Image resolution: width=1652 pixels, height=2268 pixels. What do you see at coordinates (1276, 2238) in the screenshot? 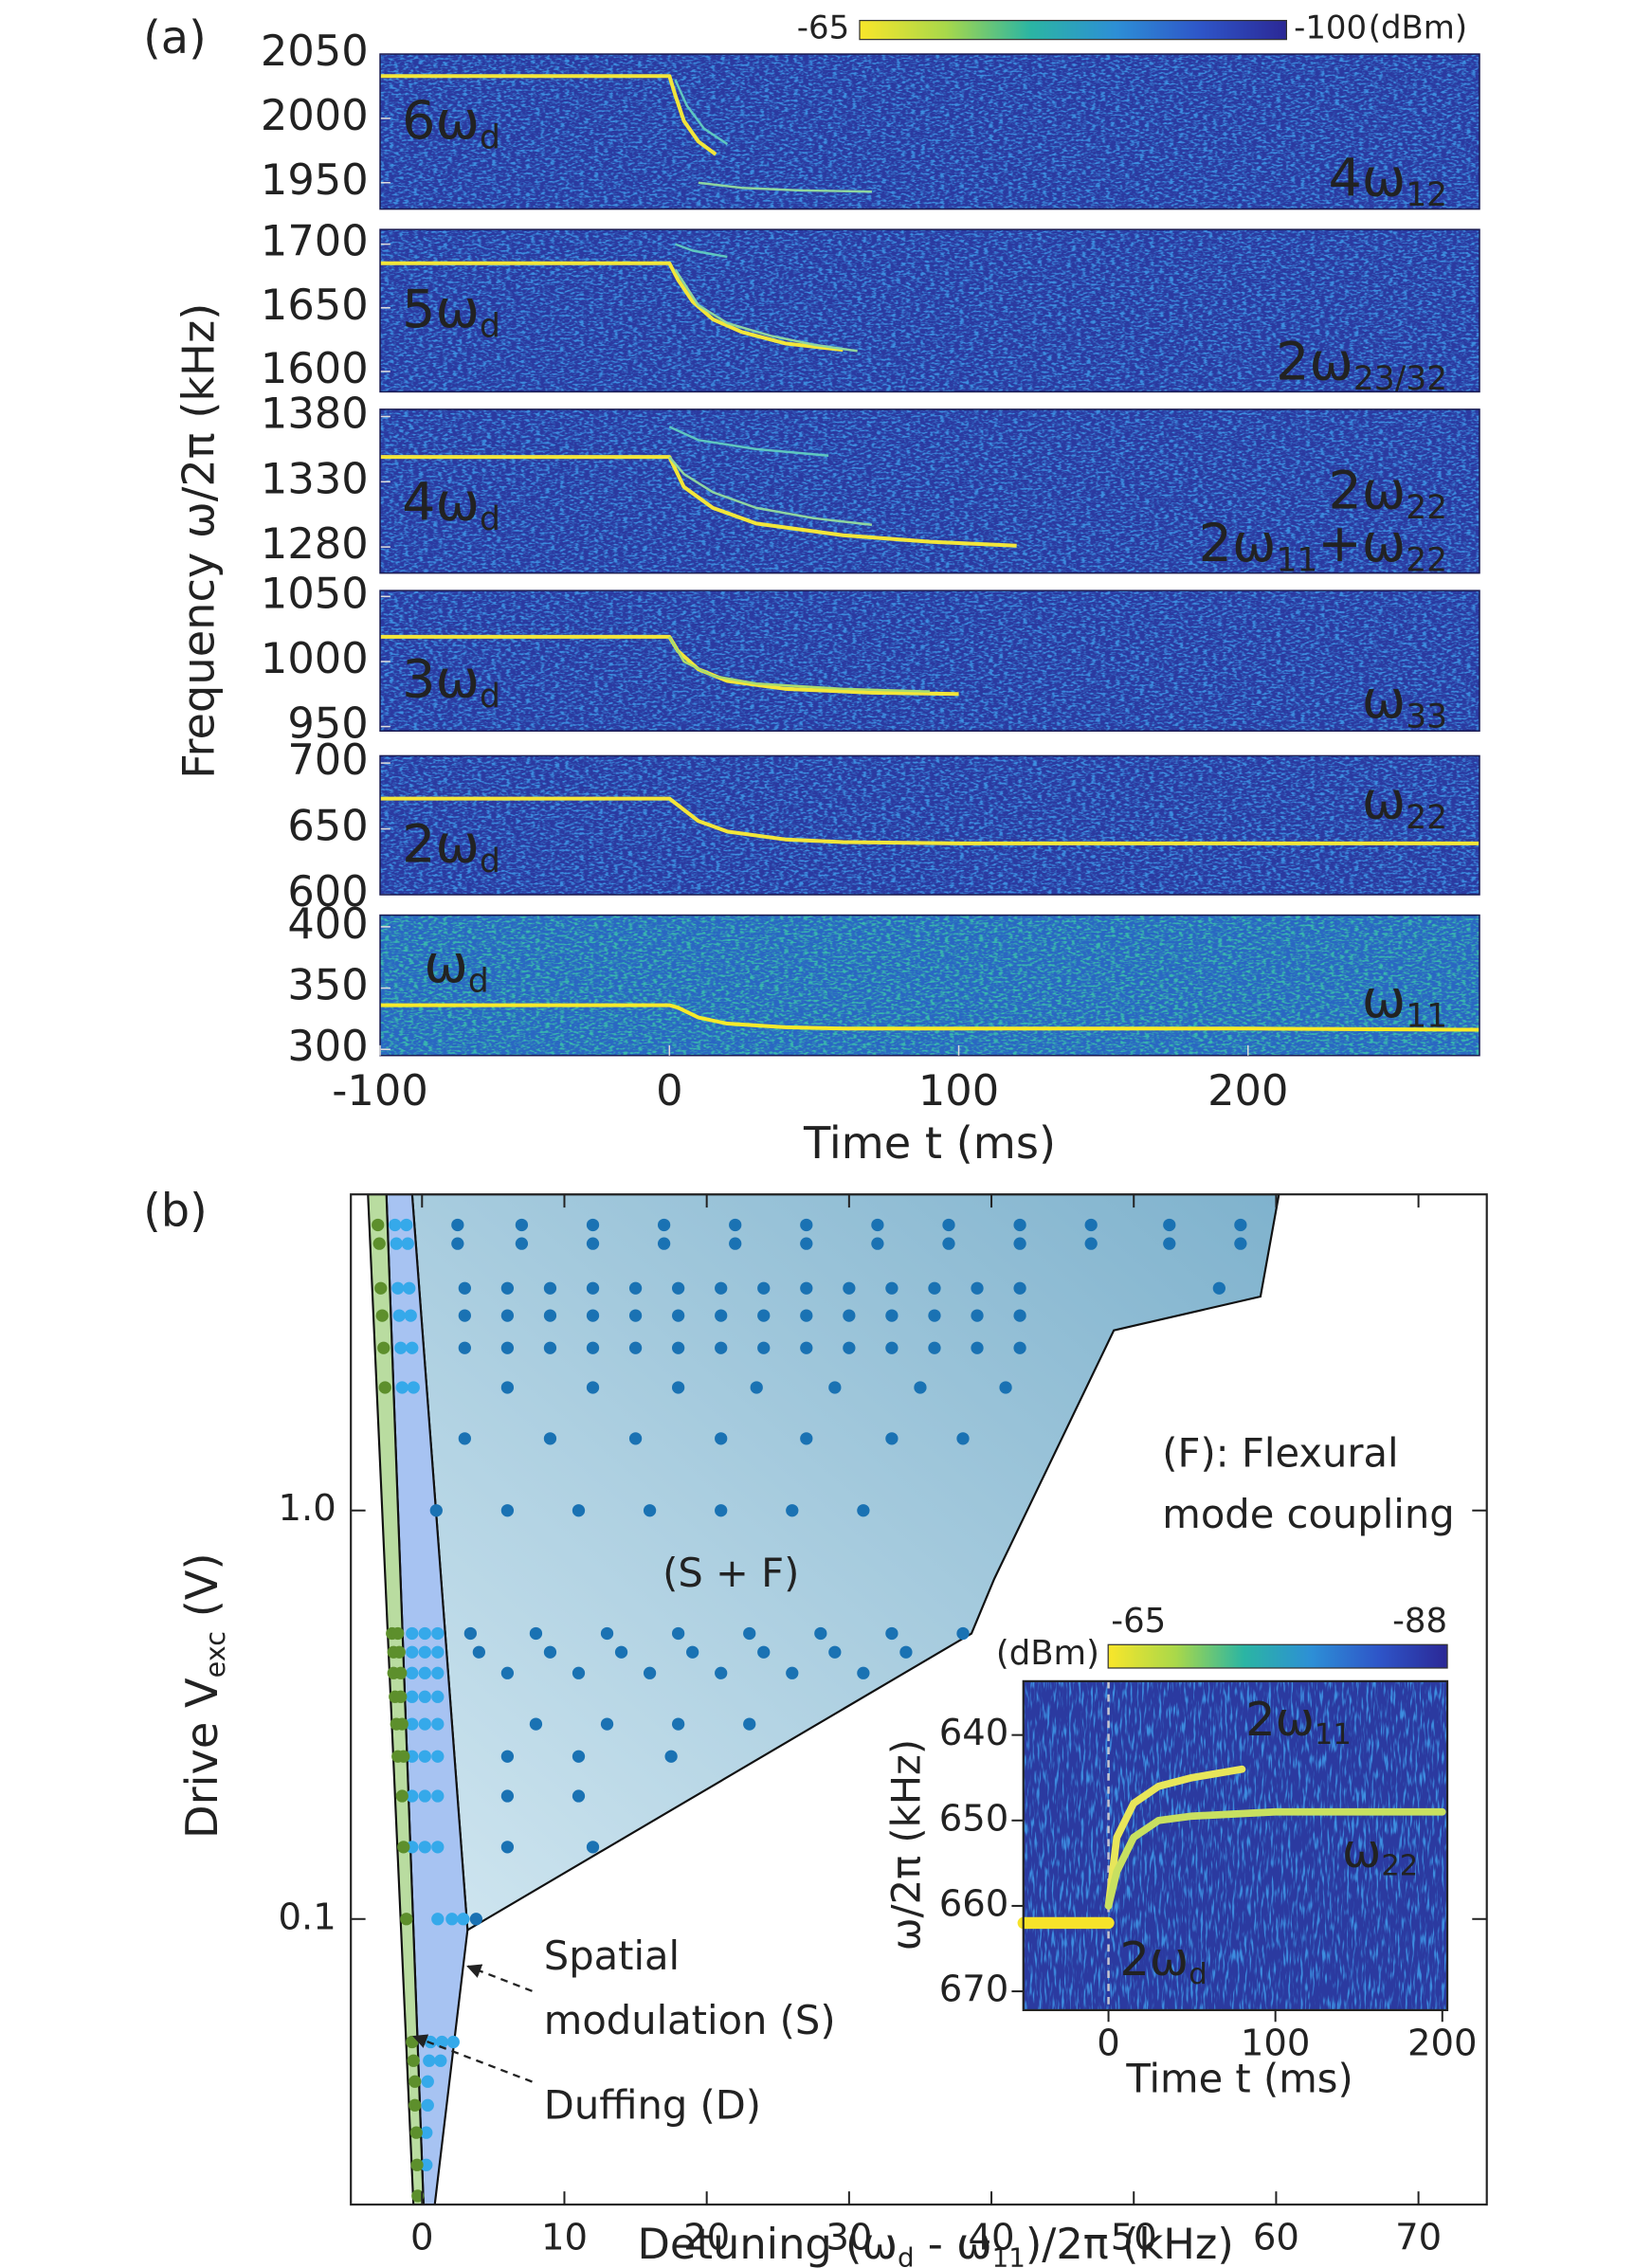
I see `x-tick-label: 60` at bounding box center [1276, 2238].